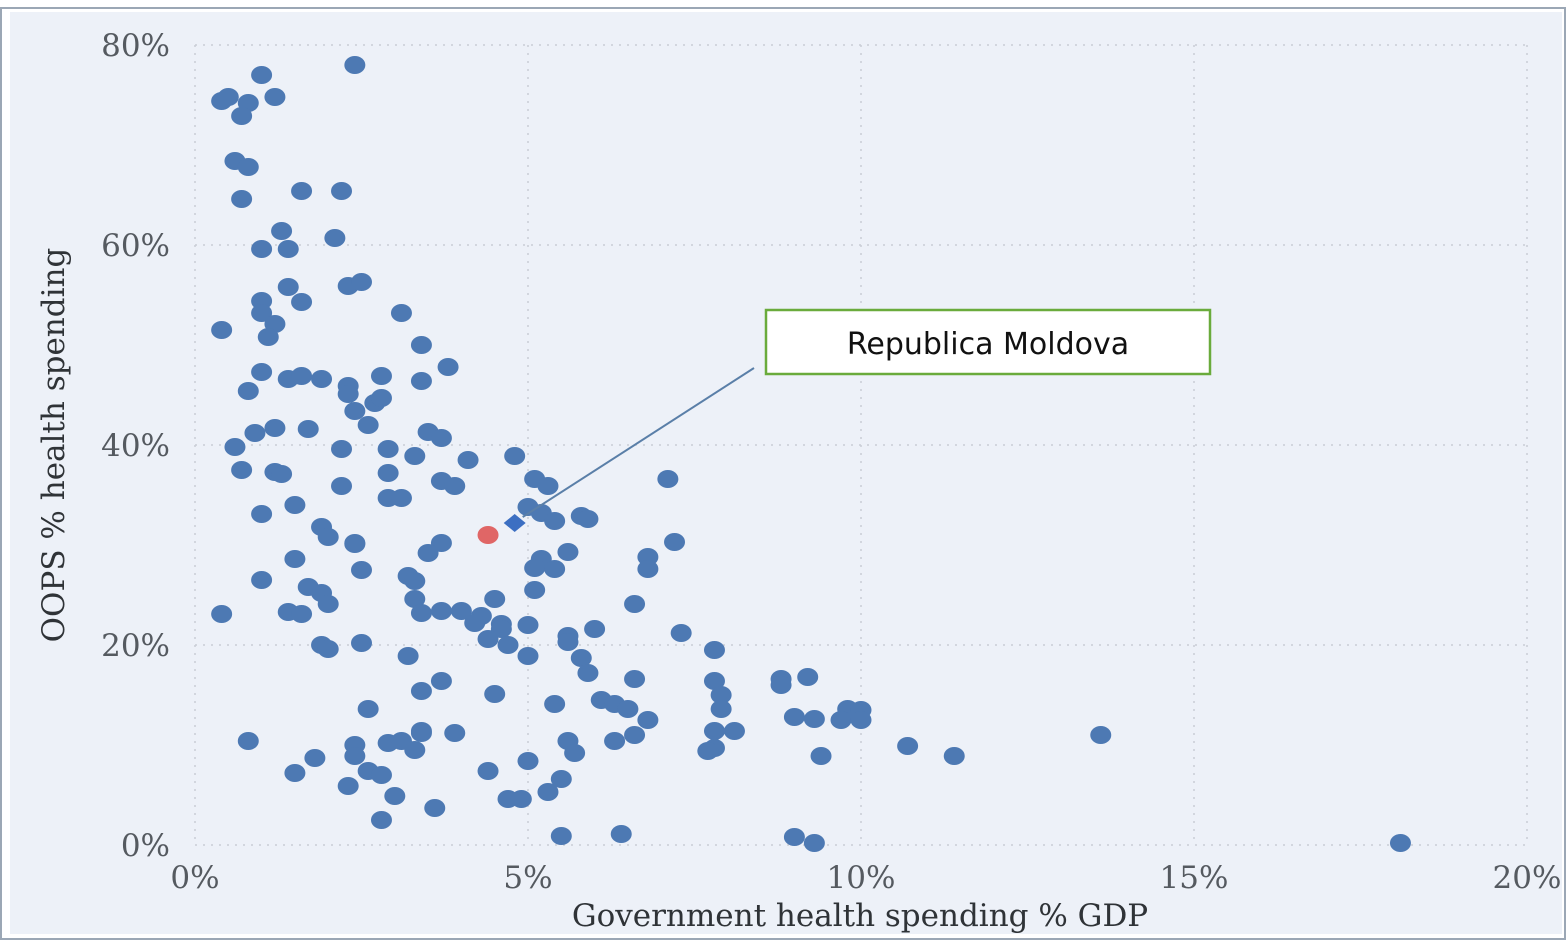  What do you see at coordinates (135, 46) in the screenshot?
I see `y-tick-label: 80%` at bounding box center [135, 46].